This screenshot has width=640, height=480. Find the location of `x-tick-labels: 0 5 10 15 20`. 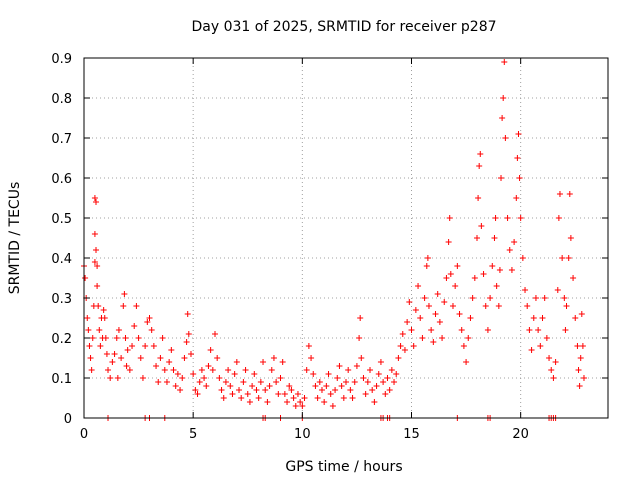

x-tick-labels: 0 5 10 15 20 is located at coordinates (304, 434).